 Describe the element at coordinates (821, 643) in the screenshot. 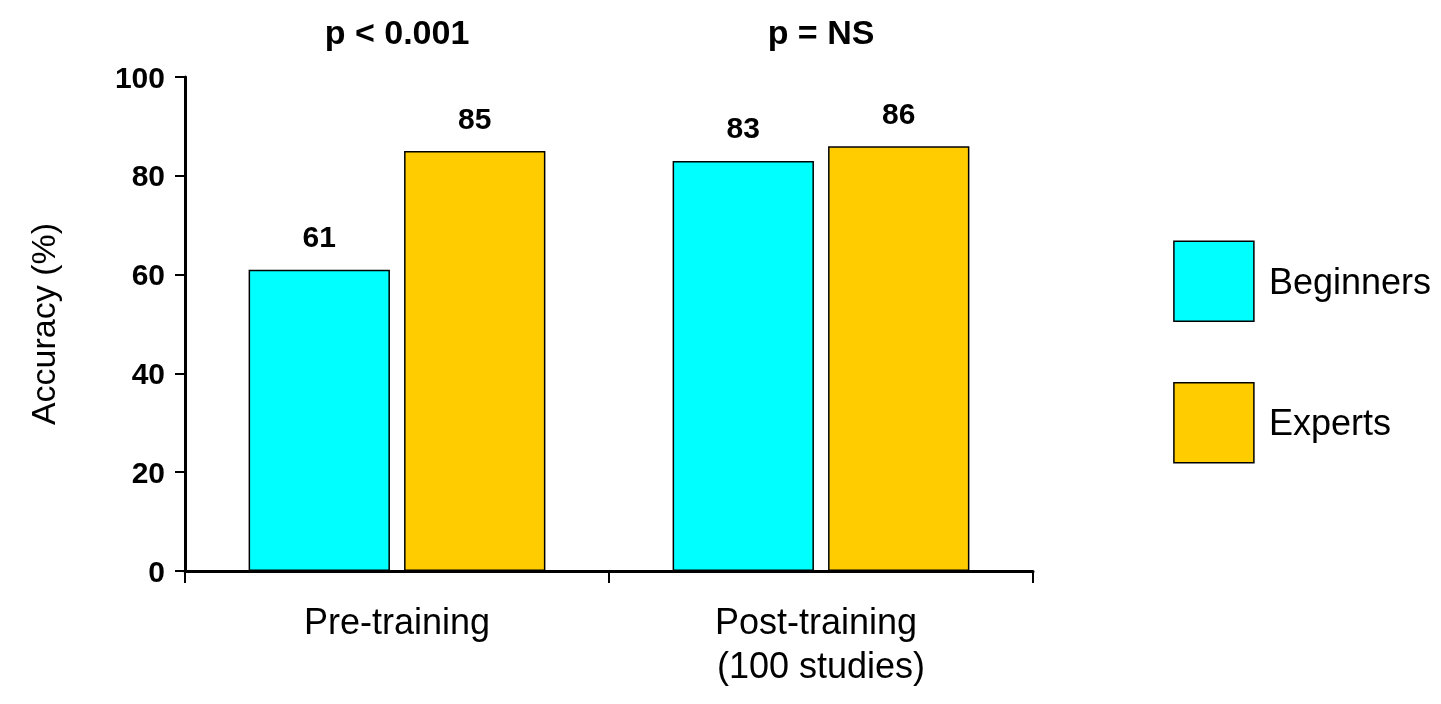

I see `x-tick-label: Post-training (100 studies)` at that location.